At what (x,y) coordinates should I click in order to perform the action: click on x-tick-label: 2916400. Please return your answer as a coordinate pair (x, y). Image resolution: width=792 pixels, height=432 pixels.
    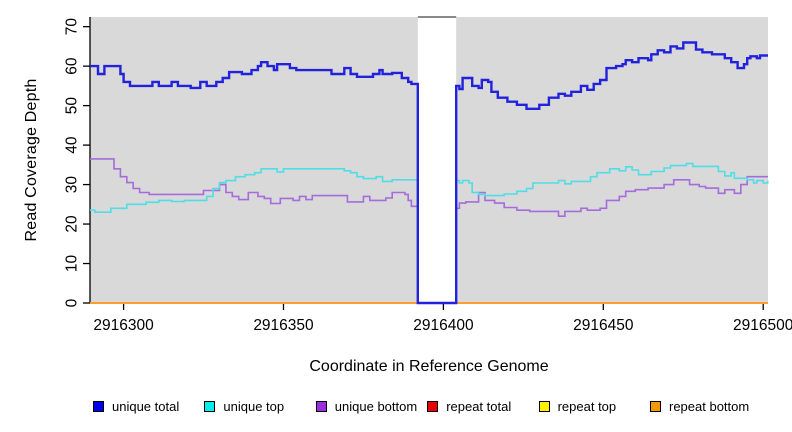
    Looking at the image, I should click on (443, 325).